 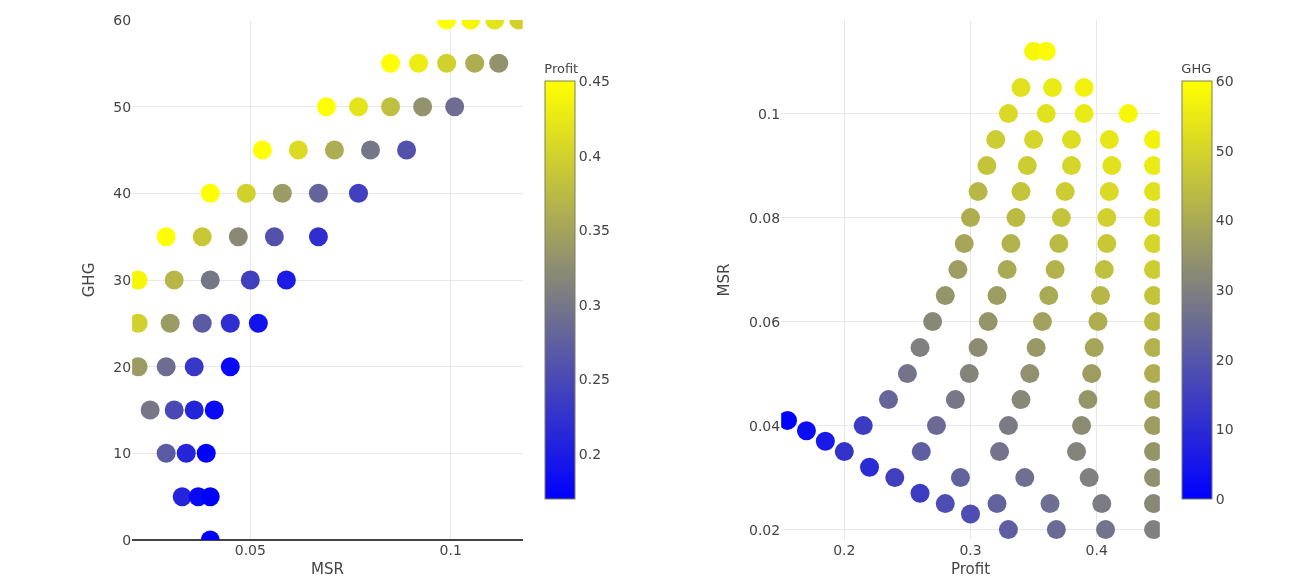 I want to click on y-tick-label: 0.06, so click(x=765, y=321).